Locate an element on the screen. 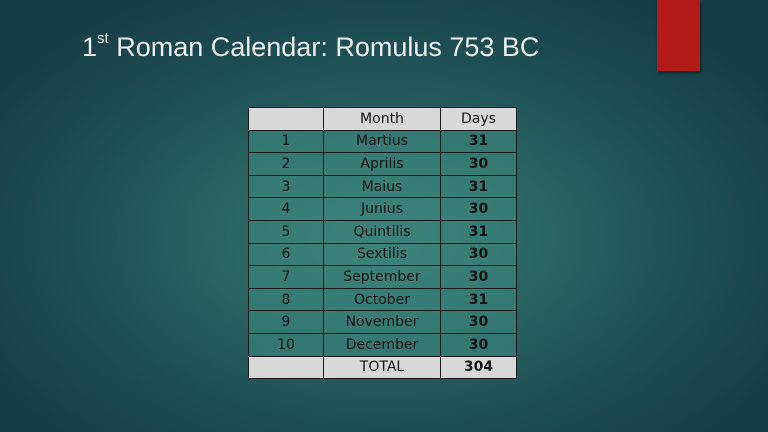  table-row: 4 Junius 30 is located at coordinates (382, 209).